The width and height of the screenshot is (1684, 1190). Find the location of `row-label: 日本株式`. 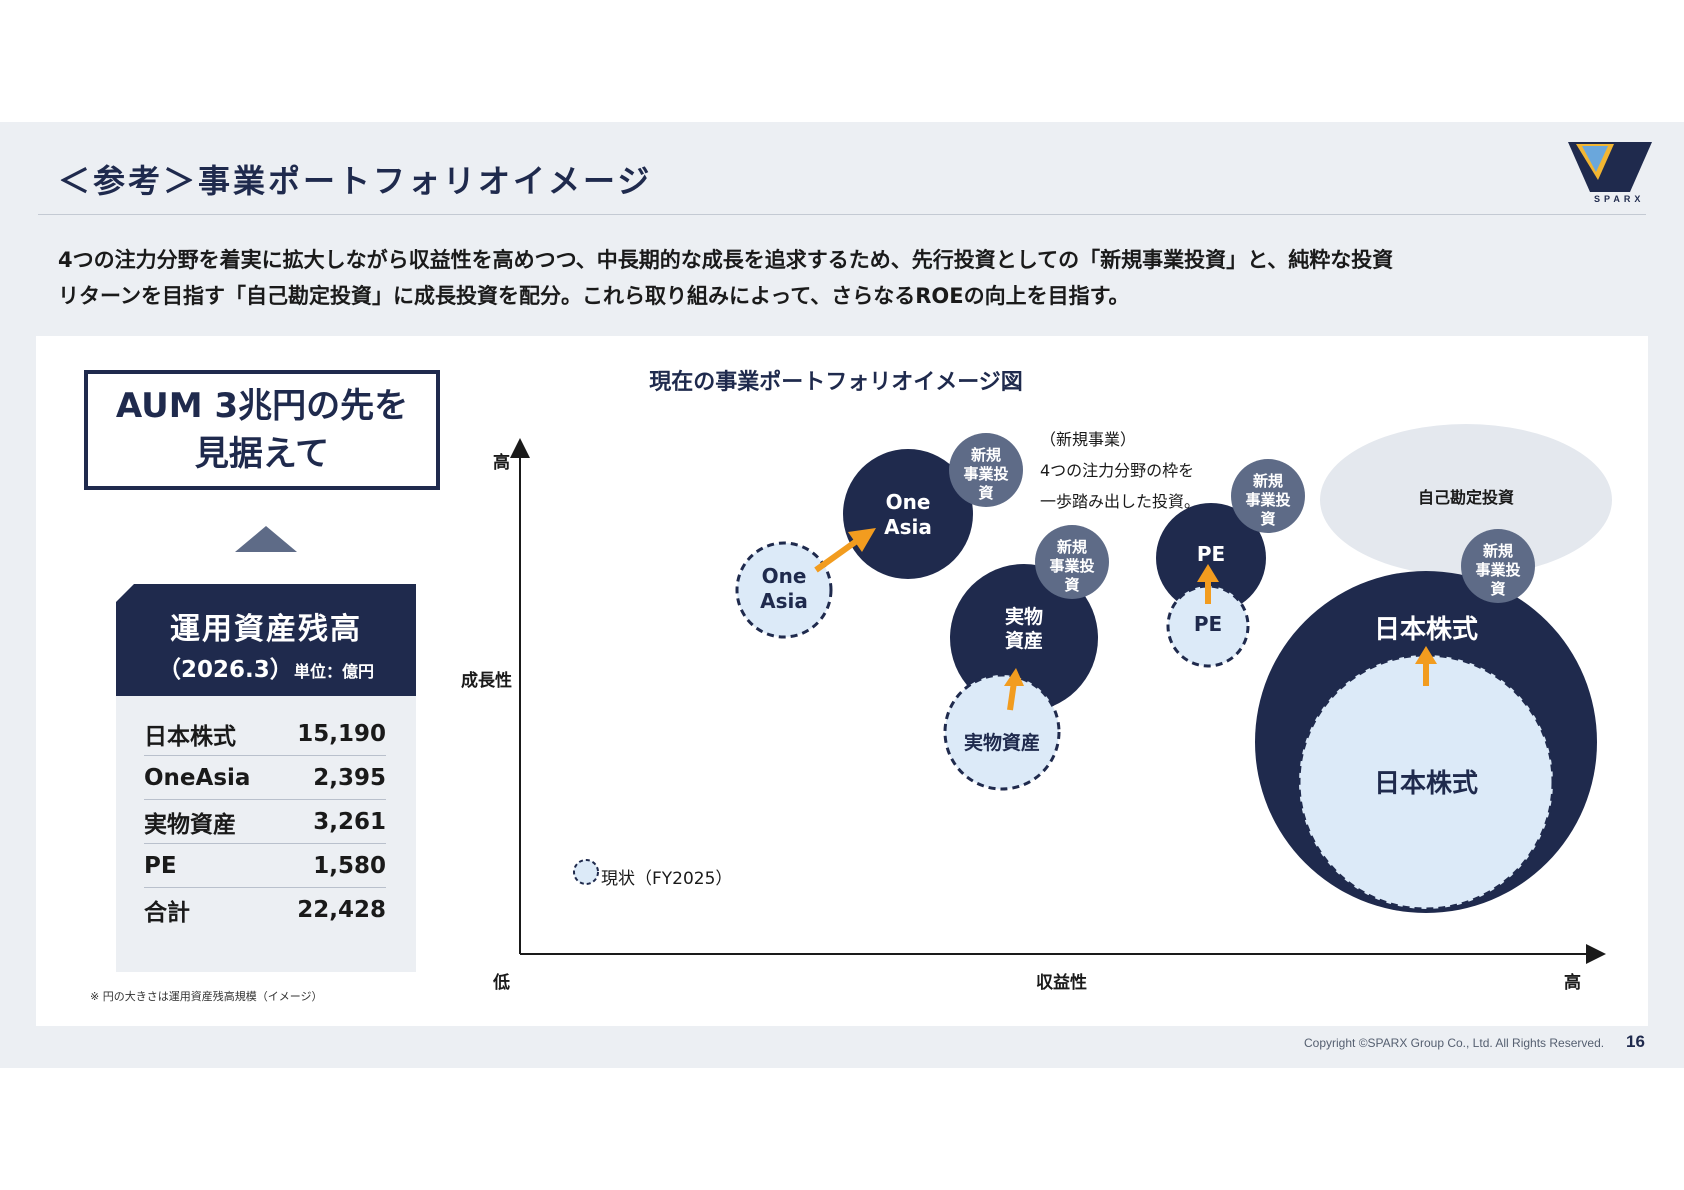

row-label: 日本株式 is located at coordinates (190, 736).